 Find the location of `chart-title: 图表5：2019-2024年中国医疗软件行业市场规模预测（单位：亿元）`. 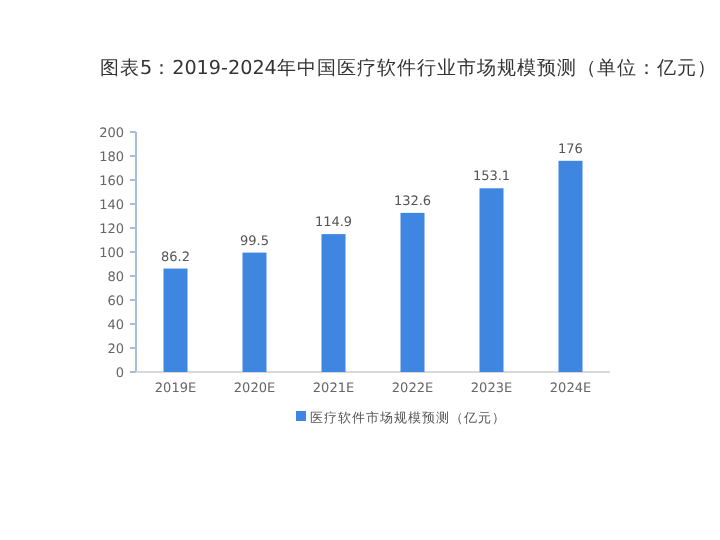

chart-title: 图表5：2019-2024年中国医疗软件行业市场规模预测（单位：亿元） is located at coordinates (408, 68).